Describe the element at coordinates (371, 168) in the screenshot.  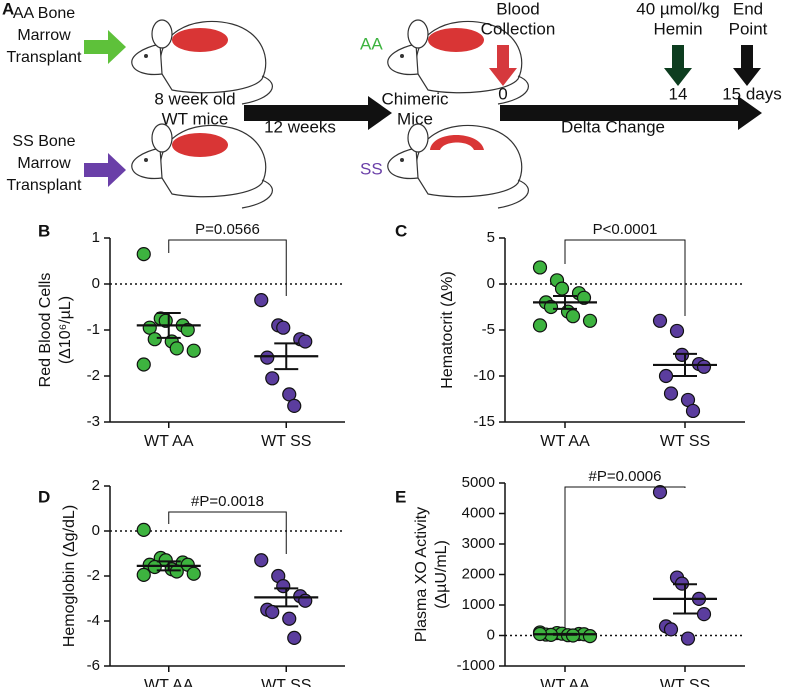
I see `label: SS` at that location.